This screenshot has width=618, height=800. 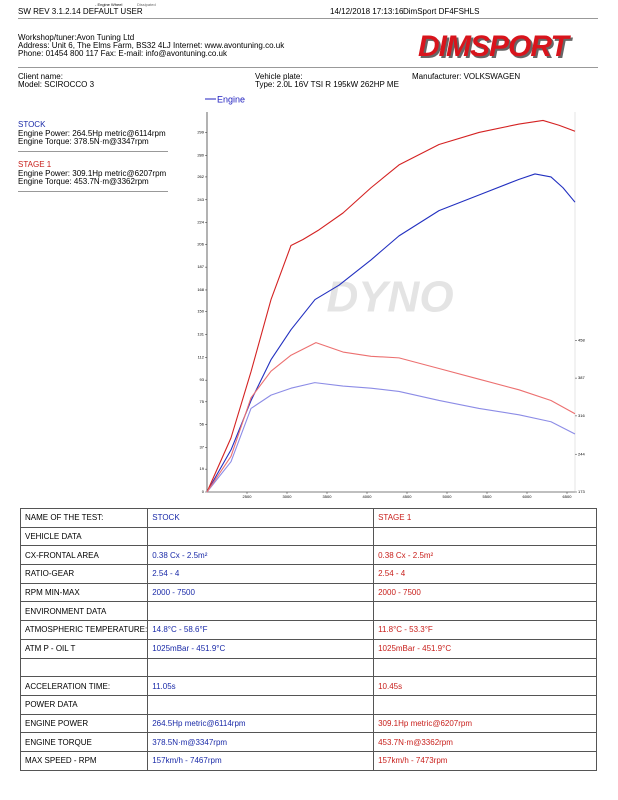 I want to click on y-tick-label: 93, so click(x=202, y=379).